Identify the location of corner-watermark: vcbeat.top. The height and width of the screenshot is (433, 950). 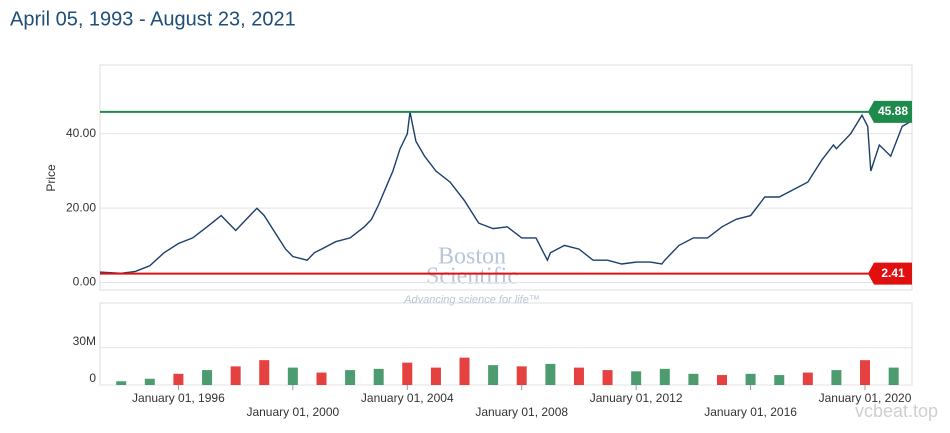
(896, 411).